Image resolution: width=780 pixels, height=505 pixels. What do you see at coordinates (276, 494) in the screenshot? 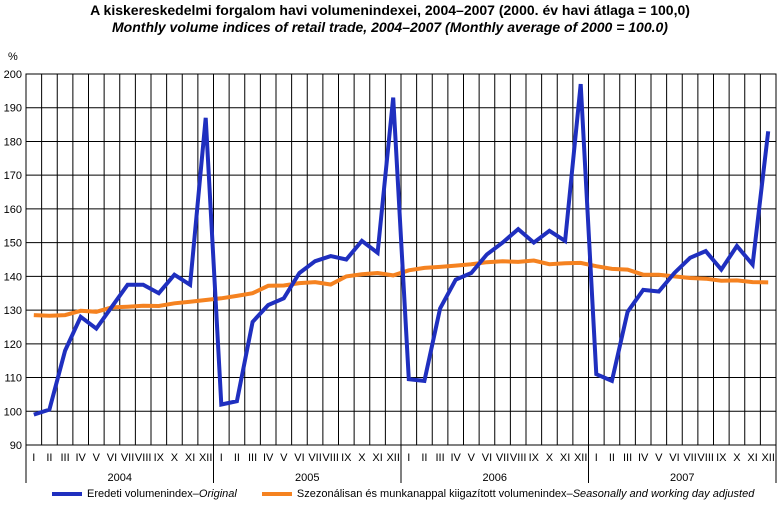
I see `legend-swatch-adjusted` at bounding box center [276, 494].